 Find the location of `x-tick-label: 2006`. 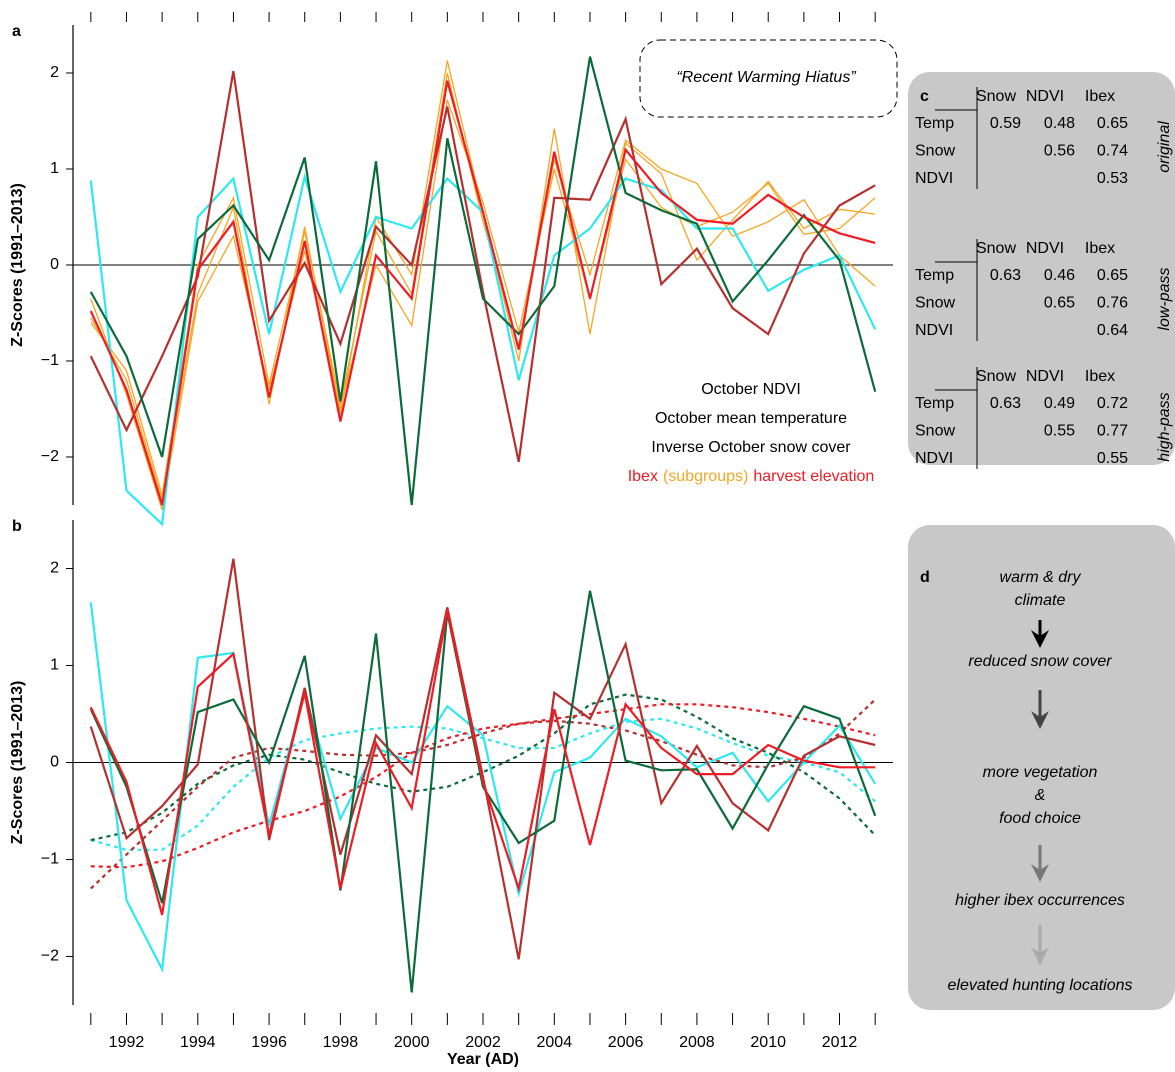

x-tick-label: 2006 is located at coordinates (626, 1042).